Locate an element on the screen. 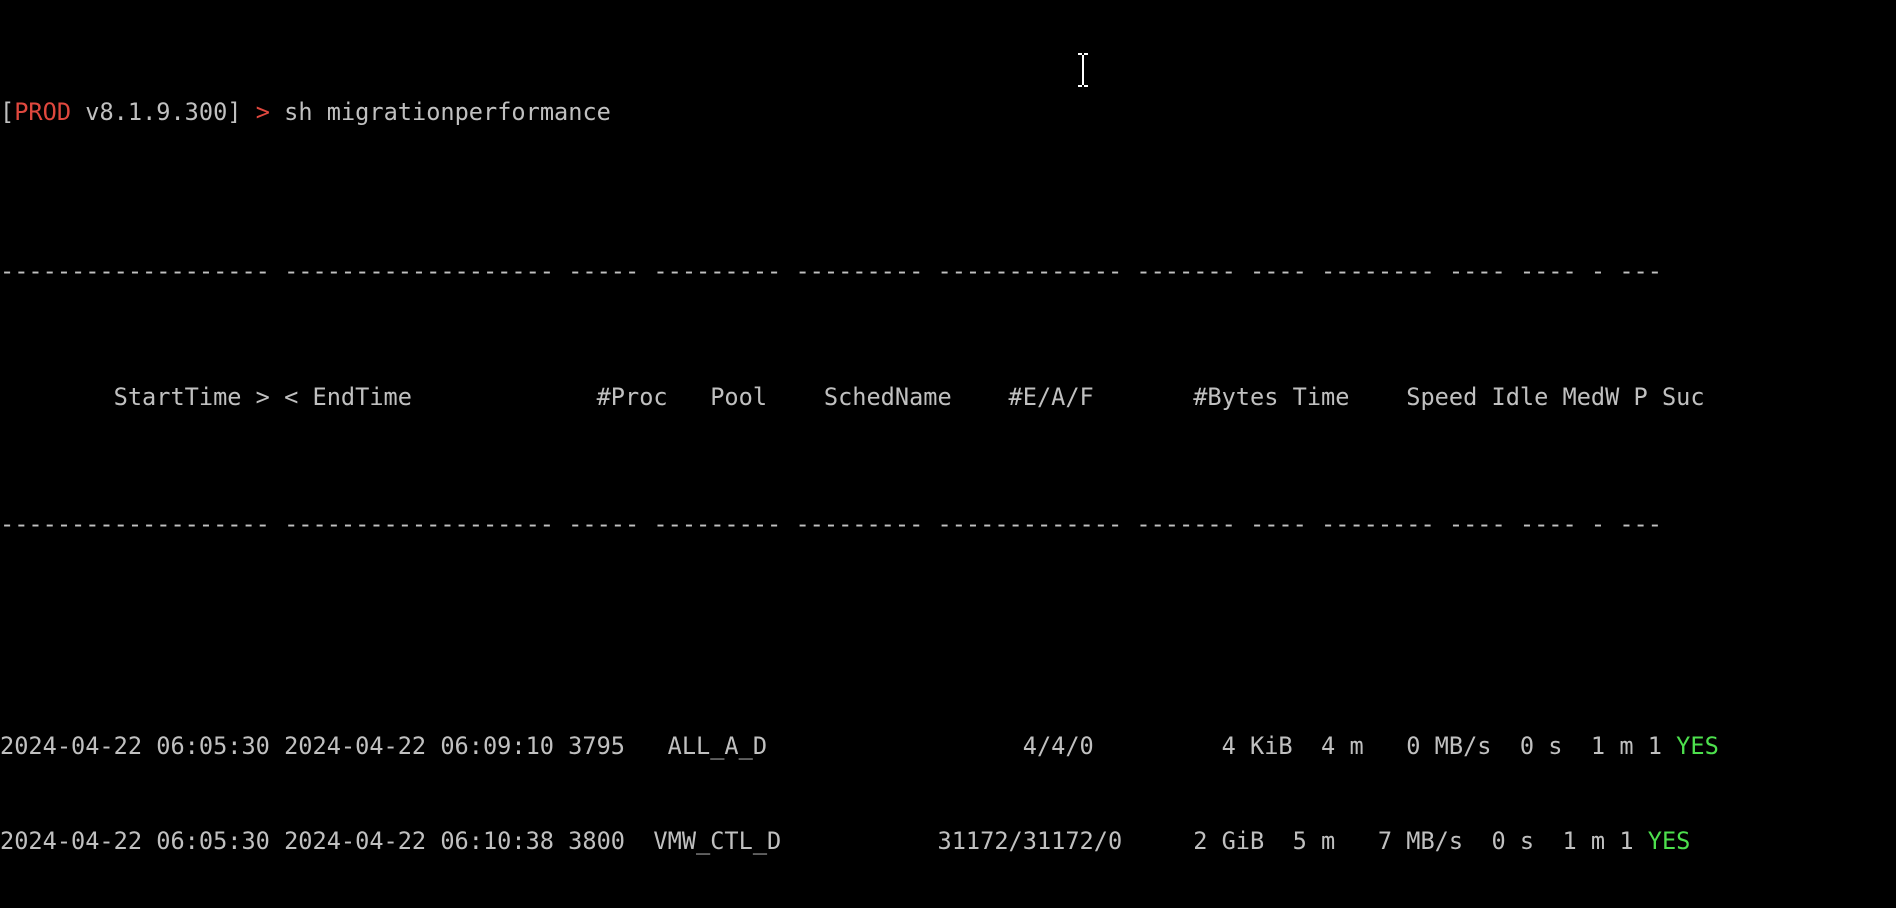  prompt-version: v8.1.9.300] is located at coordinates (156, 112).